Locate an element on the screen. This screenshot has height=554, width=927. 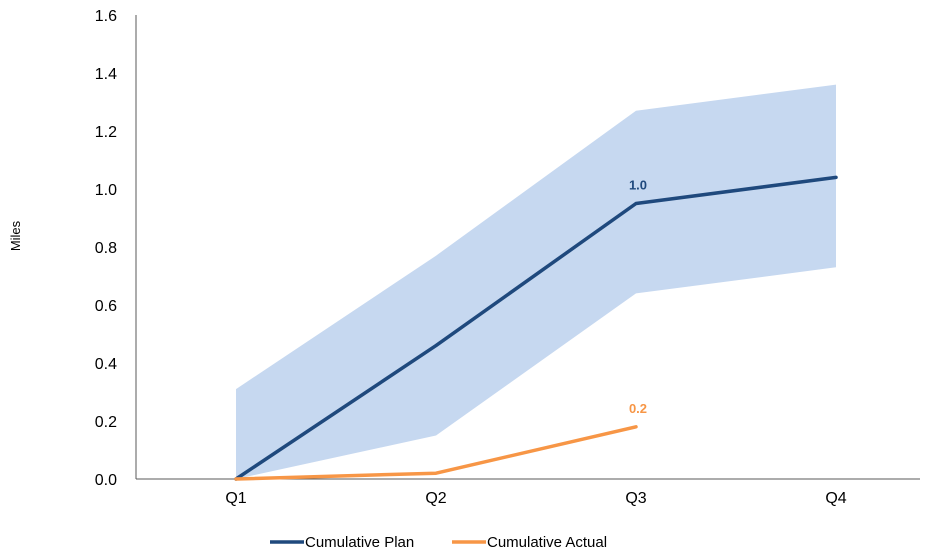
data-label: 1.0 is located at coordinates (638, 185).